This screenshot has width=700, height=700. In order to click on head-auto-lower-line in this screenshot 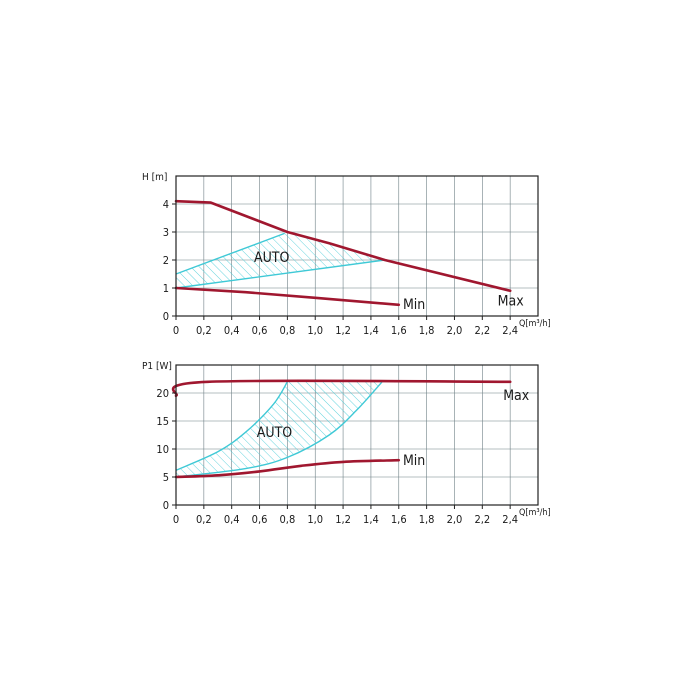, I will do `click(280, 274)`.